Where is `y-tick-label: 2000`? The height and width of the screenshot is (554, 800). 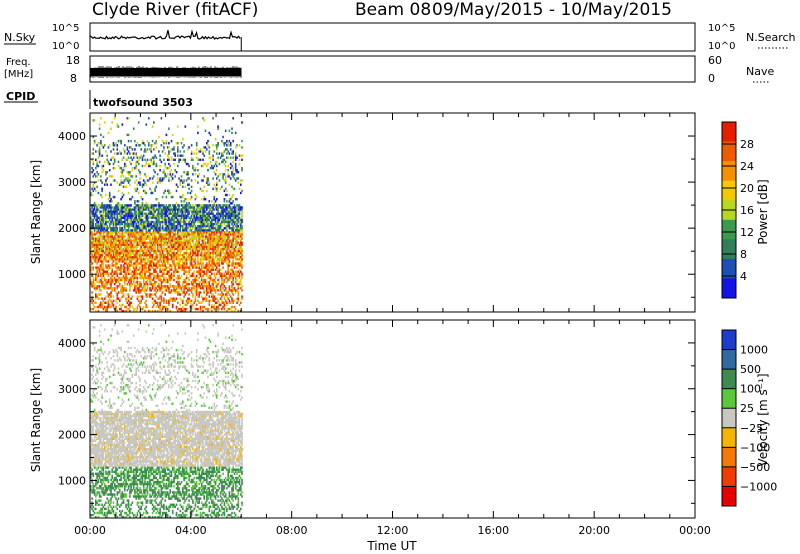
y-tick-label: 2000 is located at coordinates (72, 228).